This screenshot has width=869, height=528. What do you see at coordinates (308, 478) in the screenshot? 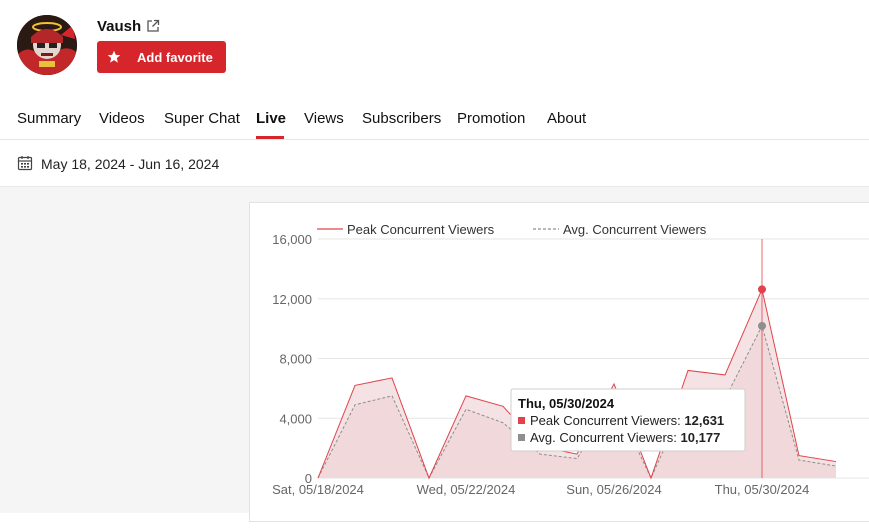
I see `y-tick-label: 0` at bounding box center [308, 478].